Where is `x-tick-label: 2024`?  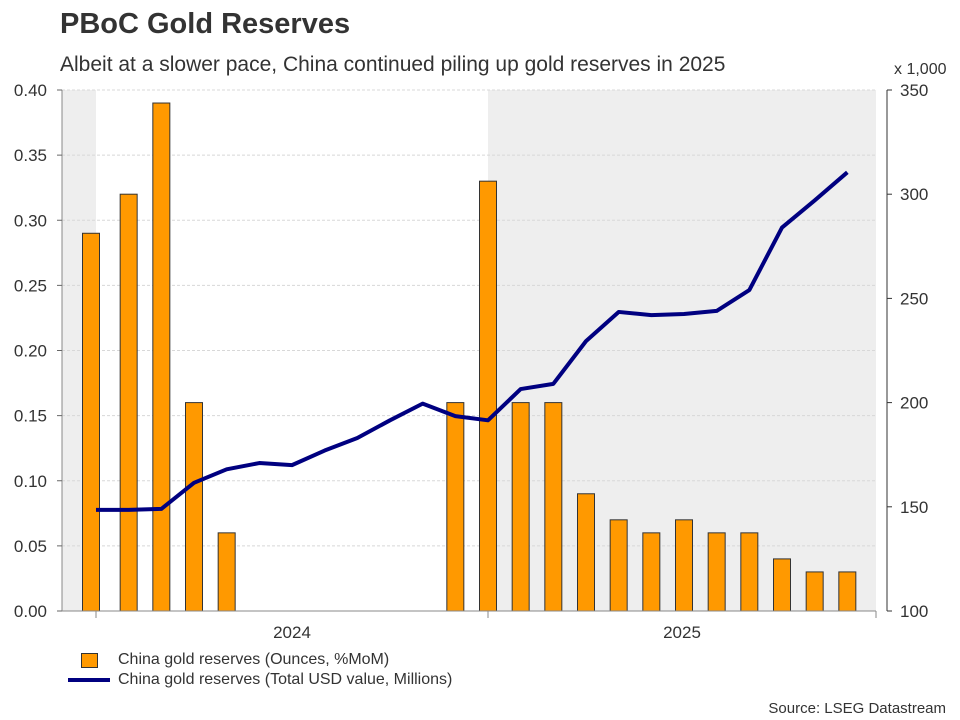 x-tick-label: 2024 is located at coordinates (292, 632).